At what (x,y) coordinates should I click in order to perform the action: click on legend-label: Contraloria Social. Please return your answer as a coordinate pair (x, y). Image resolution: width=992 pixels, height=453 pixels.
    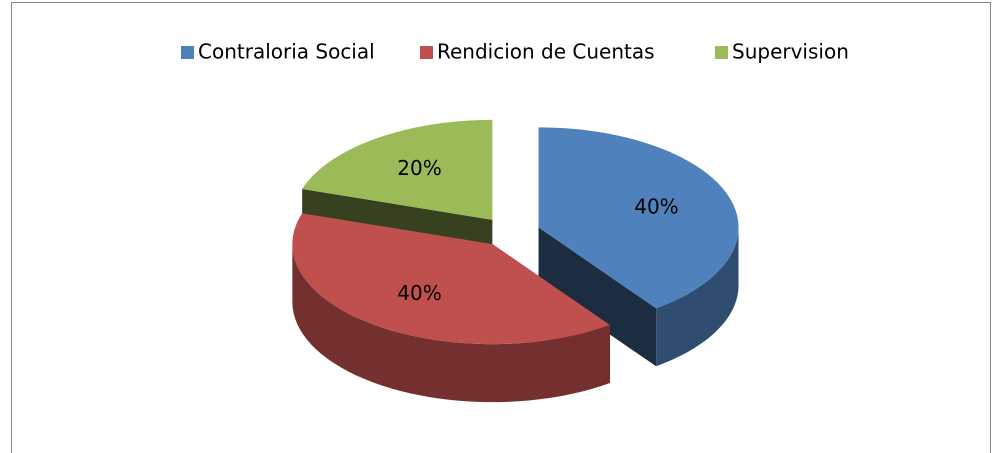
    Looking at the image, I should click on (286, 52).